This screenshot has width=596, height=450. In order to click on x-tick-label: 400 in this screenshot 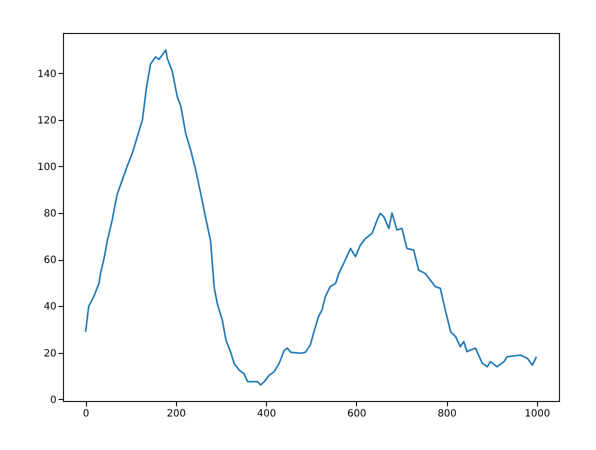, I will do `click(266, 414)`.